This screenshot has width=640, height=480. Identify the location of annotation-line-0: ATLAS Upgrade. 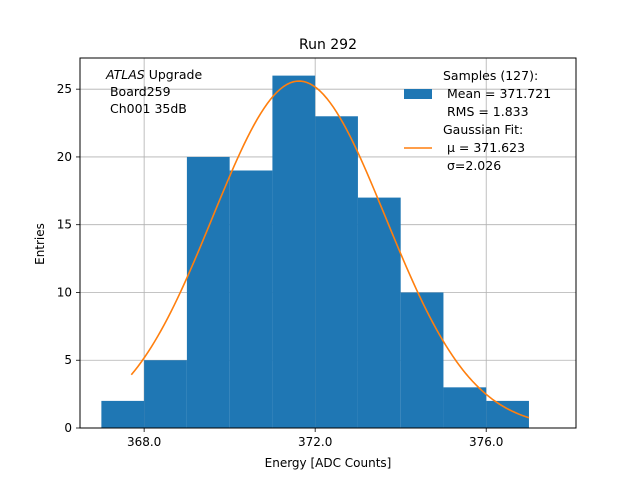
(153, 74).